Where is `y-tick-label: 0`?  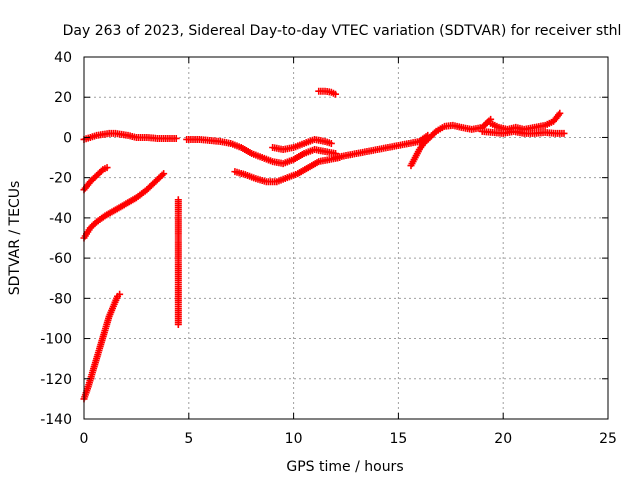
y-tick-label: 0 is located at coordinates (67, 138).